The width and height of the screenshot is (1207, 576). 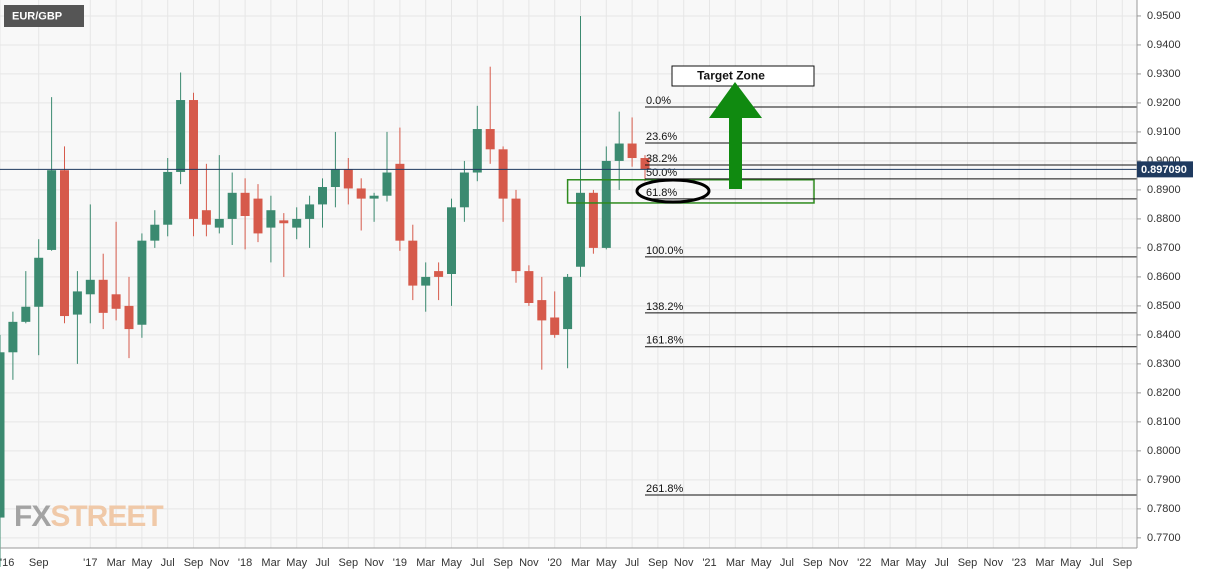 I want to click on fib-label: 50.0%, so click(x=661, y=173).